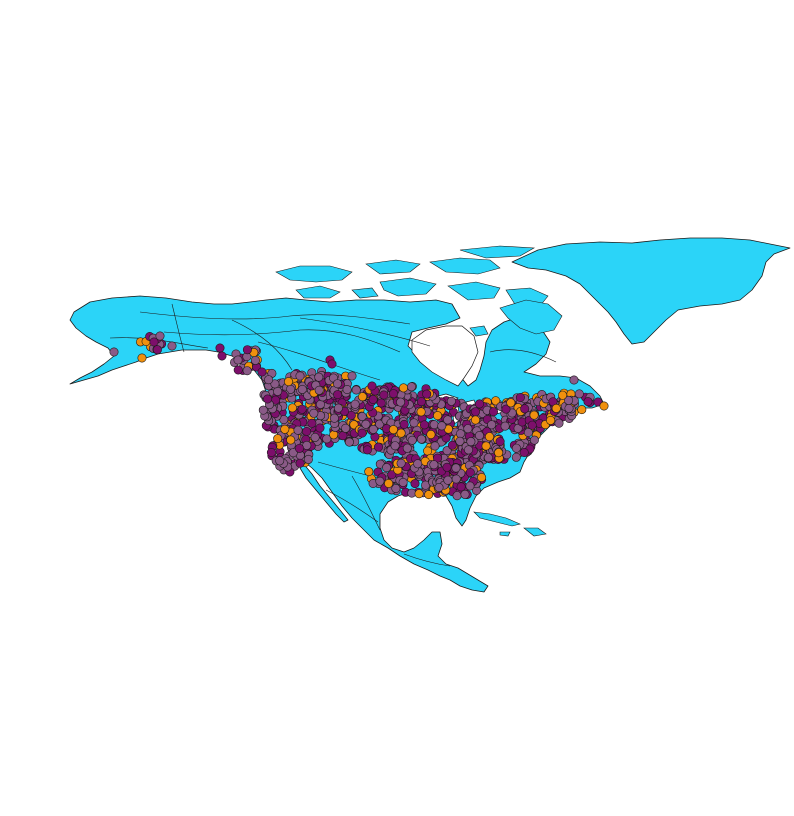  What do you see at coordinates (479, 331) in the screenshot?
I see `hudson-island` at bounding box center [479, 331].